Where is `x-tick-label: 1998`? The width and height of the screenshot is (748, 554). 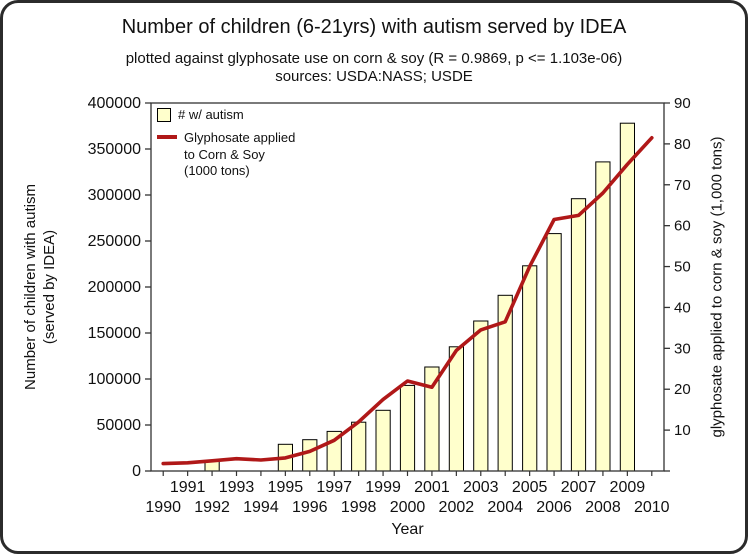
x-tick-label: 1998 is located at coordinates (359, 507).